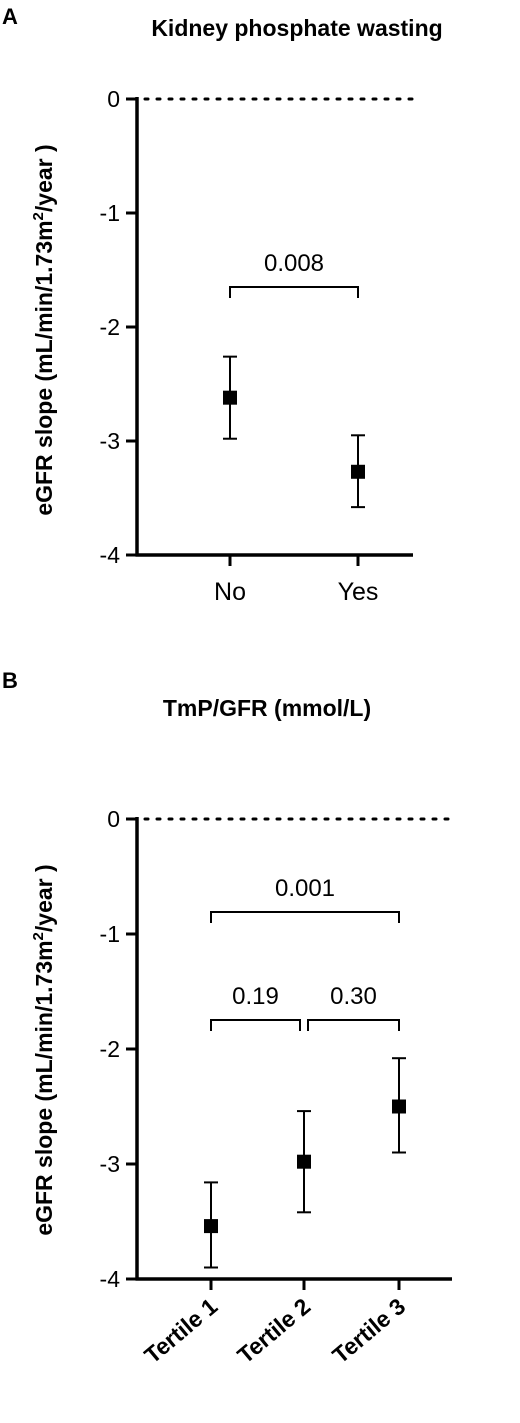 The height and width of the screenshot is (1423, 520). What do you see at coordinates (110, 934) in the screenshot?
I see `panel-b-y-tick-label: -1` at bounding box center [110, 934].